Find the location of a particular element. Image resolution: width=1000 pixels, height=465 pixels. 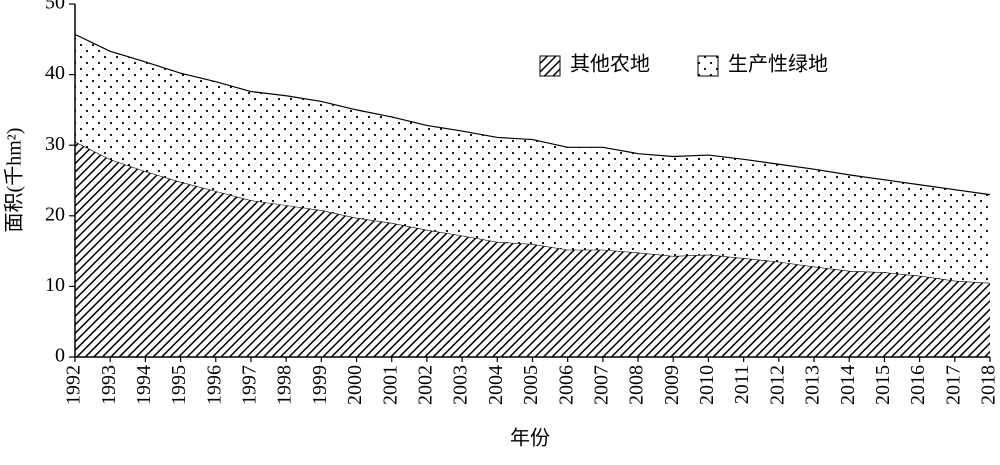

x-tick-label: 2014 is located at coordinates (848, 385).